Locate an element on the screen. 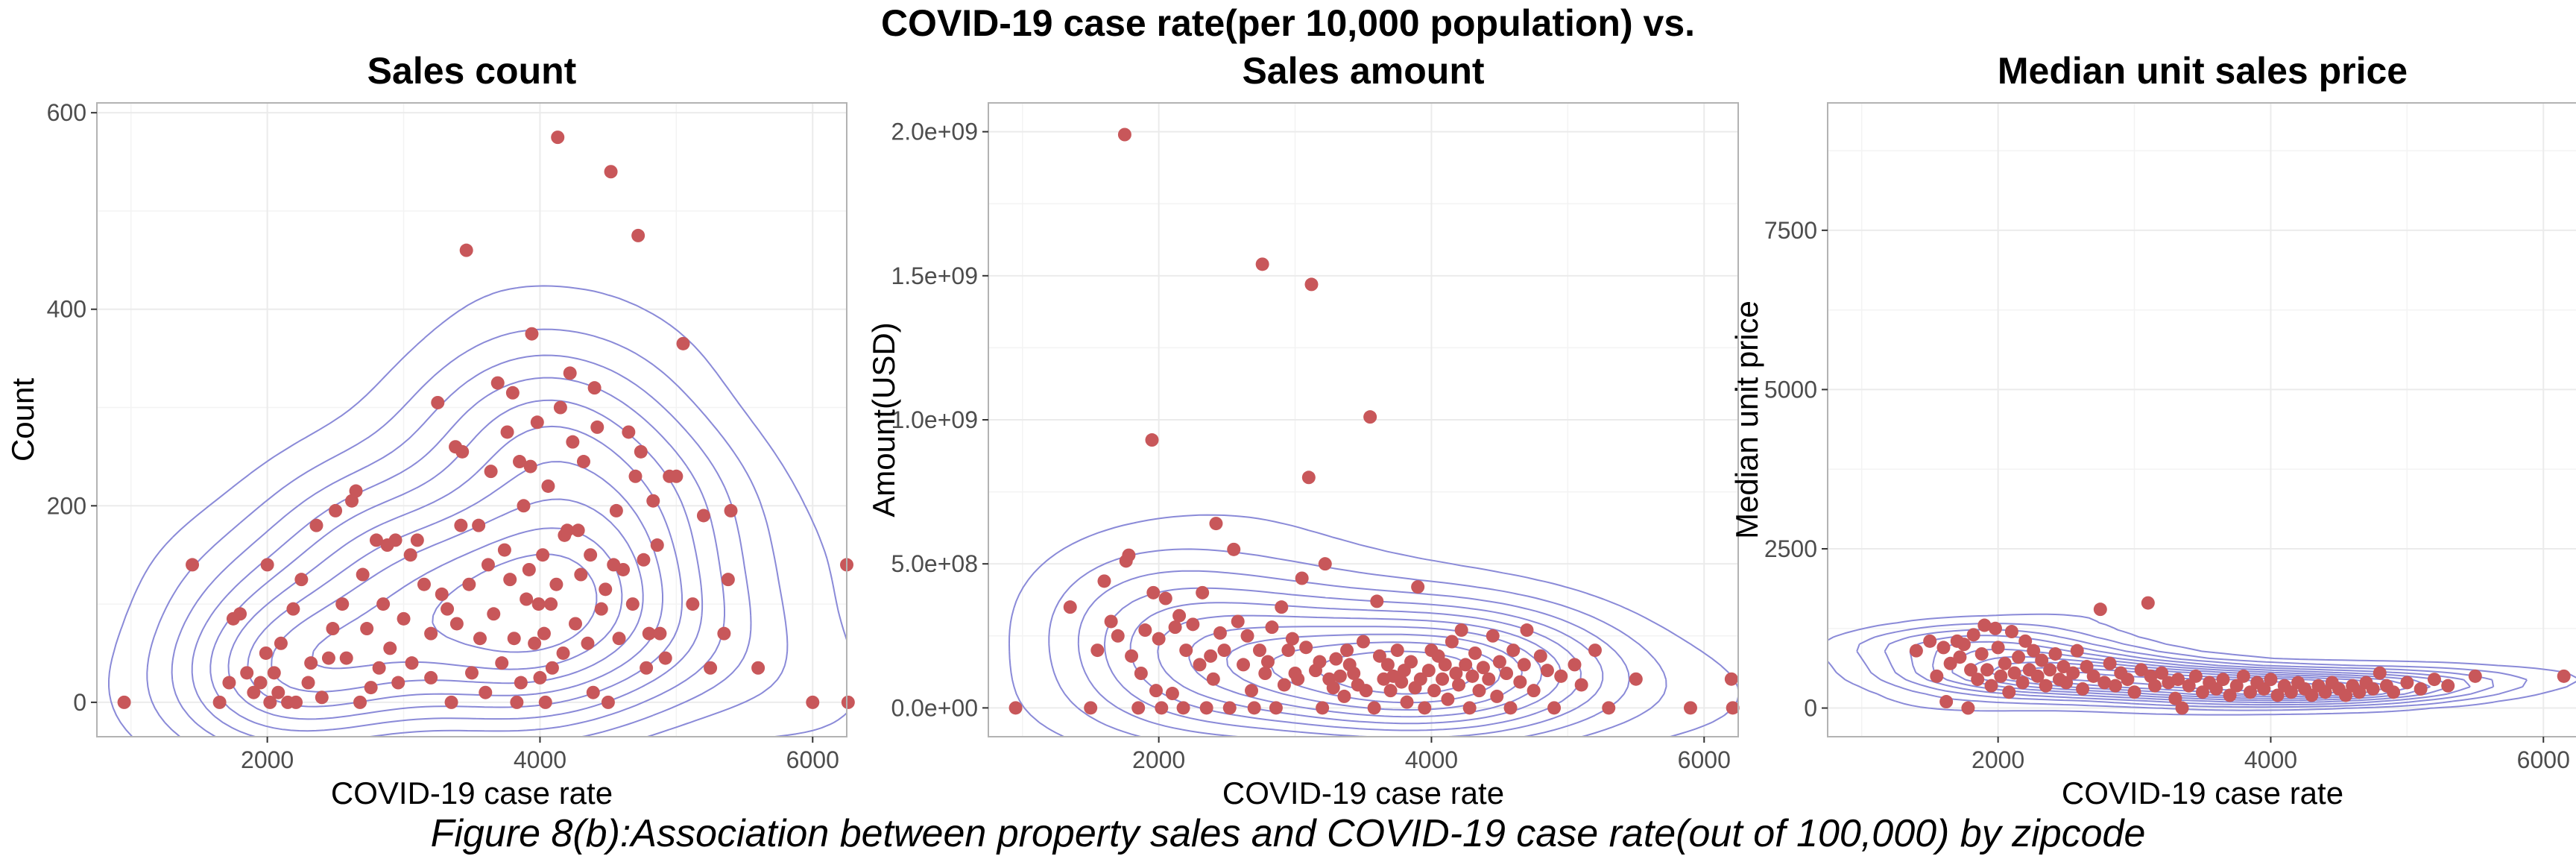  y-tick-label: 2.0e+09 is located at coordinates (935, 132).